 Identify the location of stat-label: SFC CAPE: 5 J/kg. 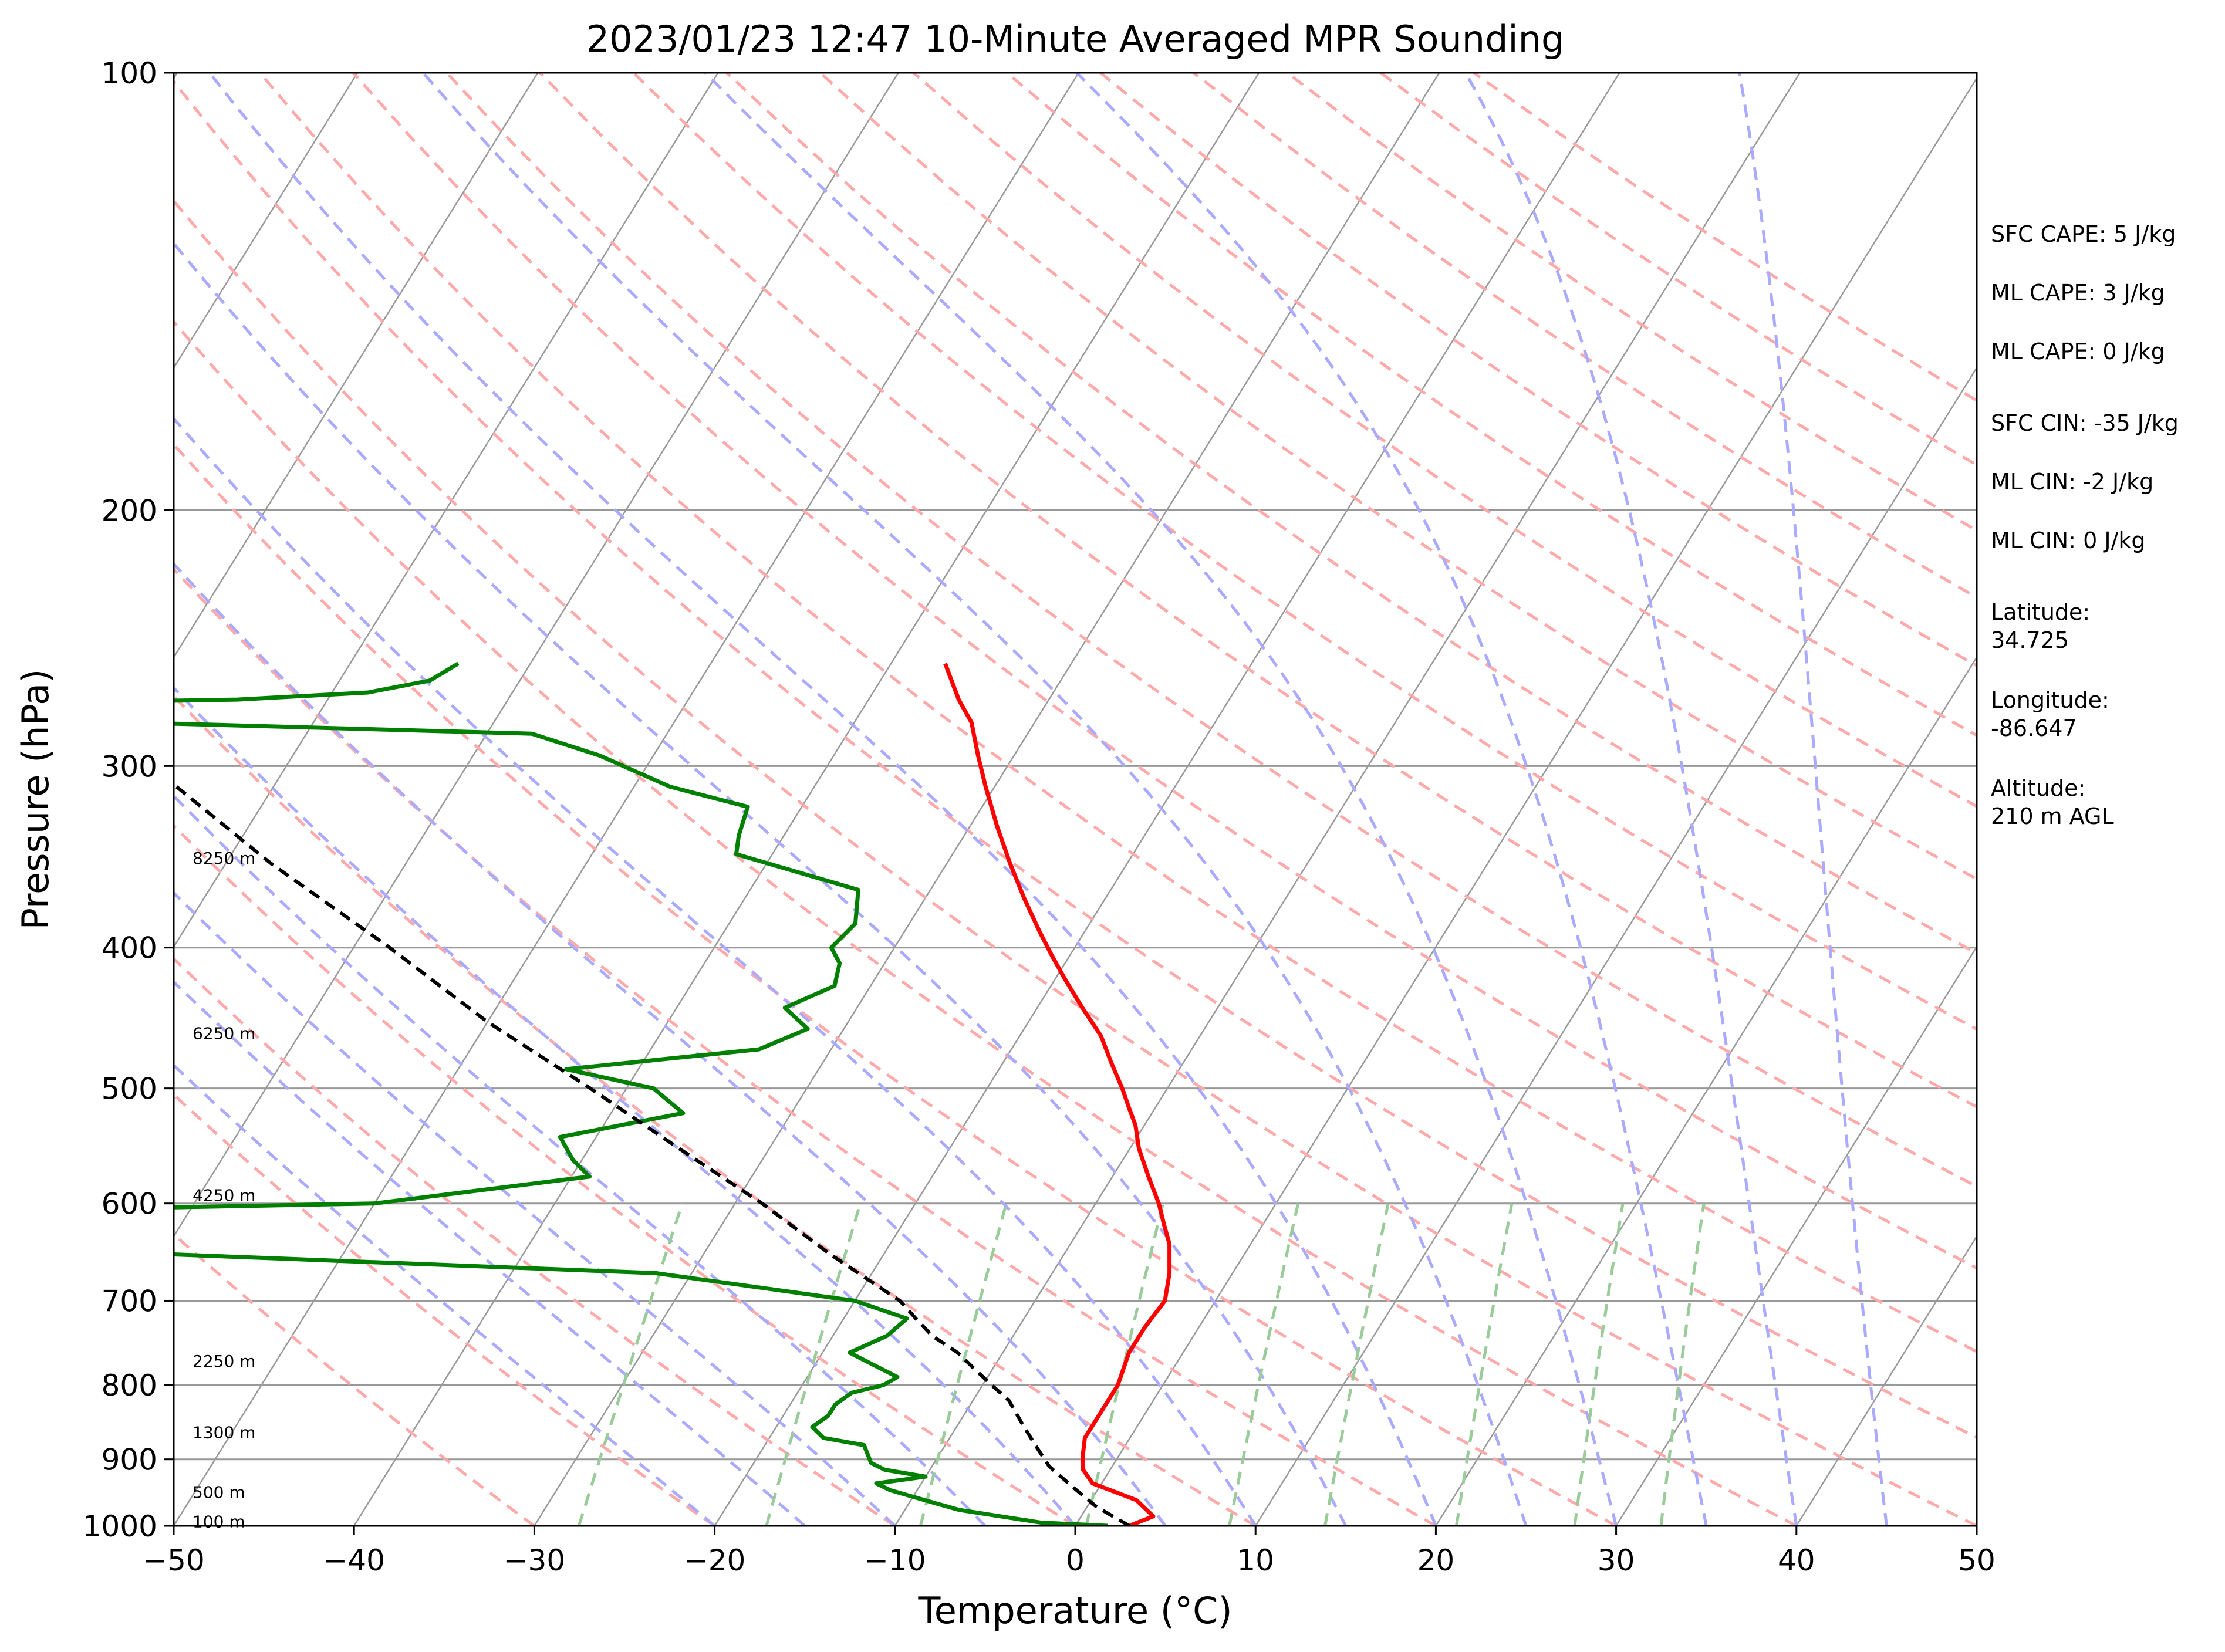
(2083, 234).